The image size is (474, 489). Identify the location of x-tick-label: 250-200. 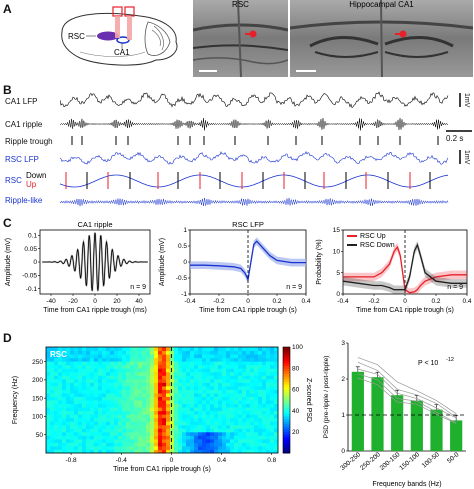
(370, 461).